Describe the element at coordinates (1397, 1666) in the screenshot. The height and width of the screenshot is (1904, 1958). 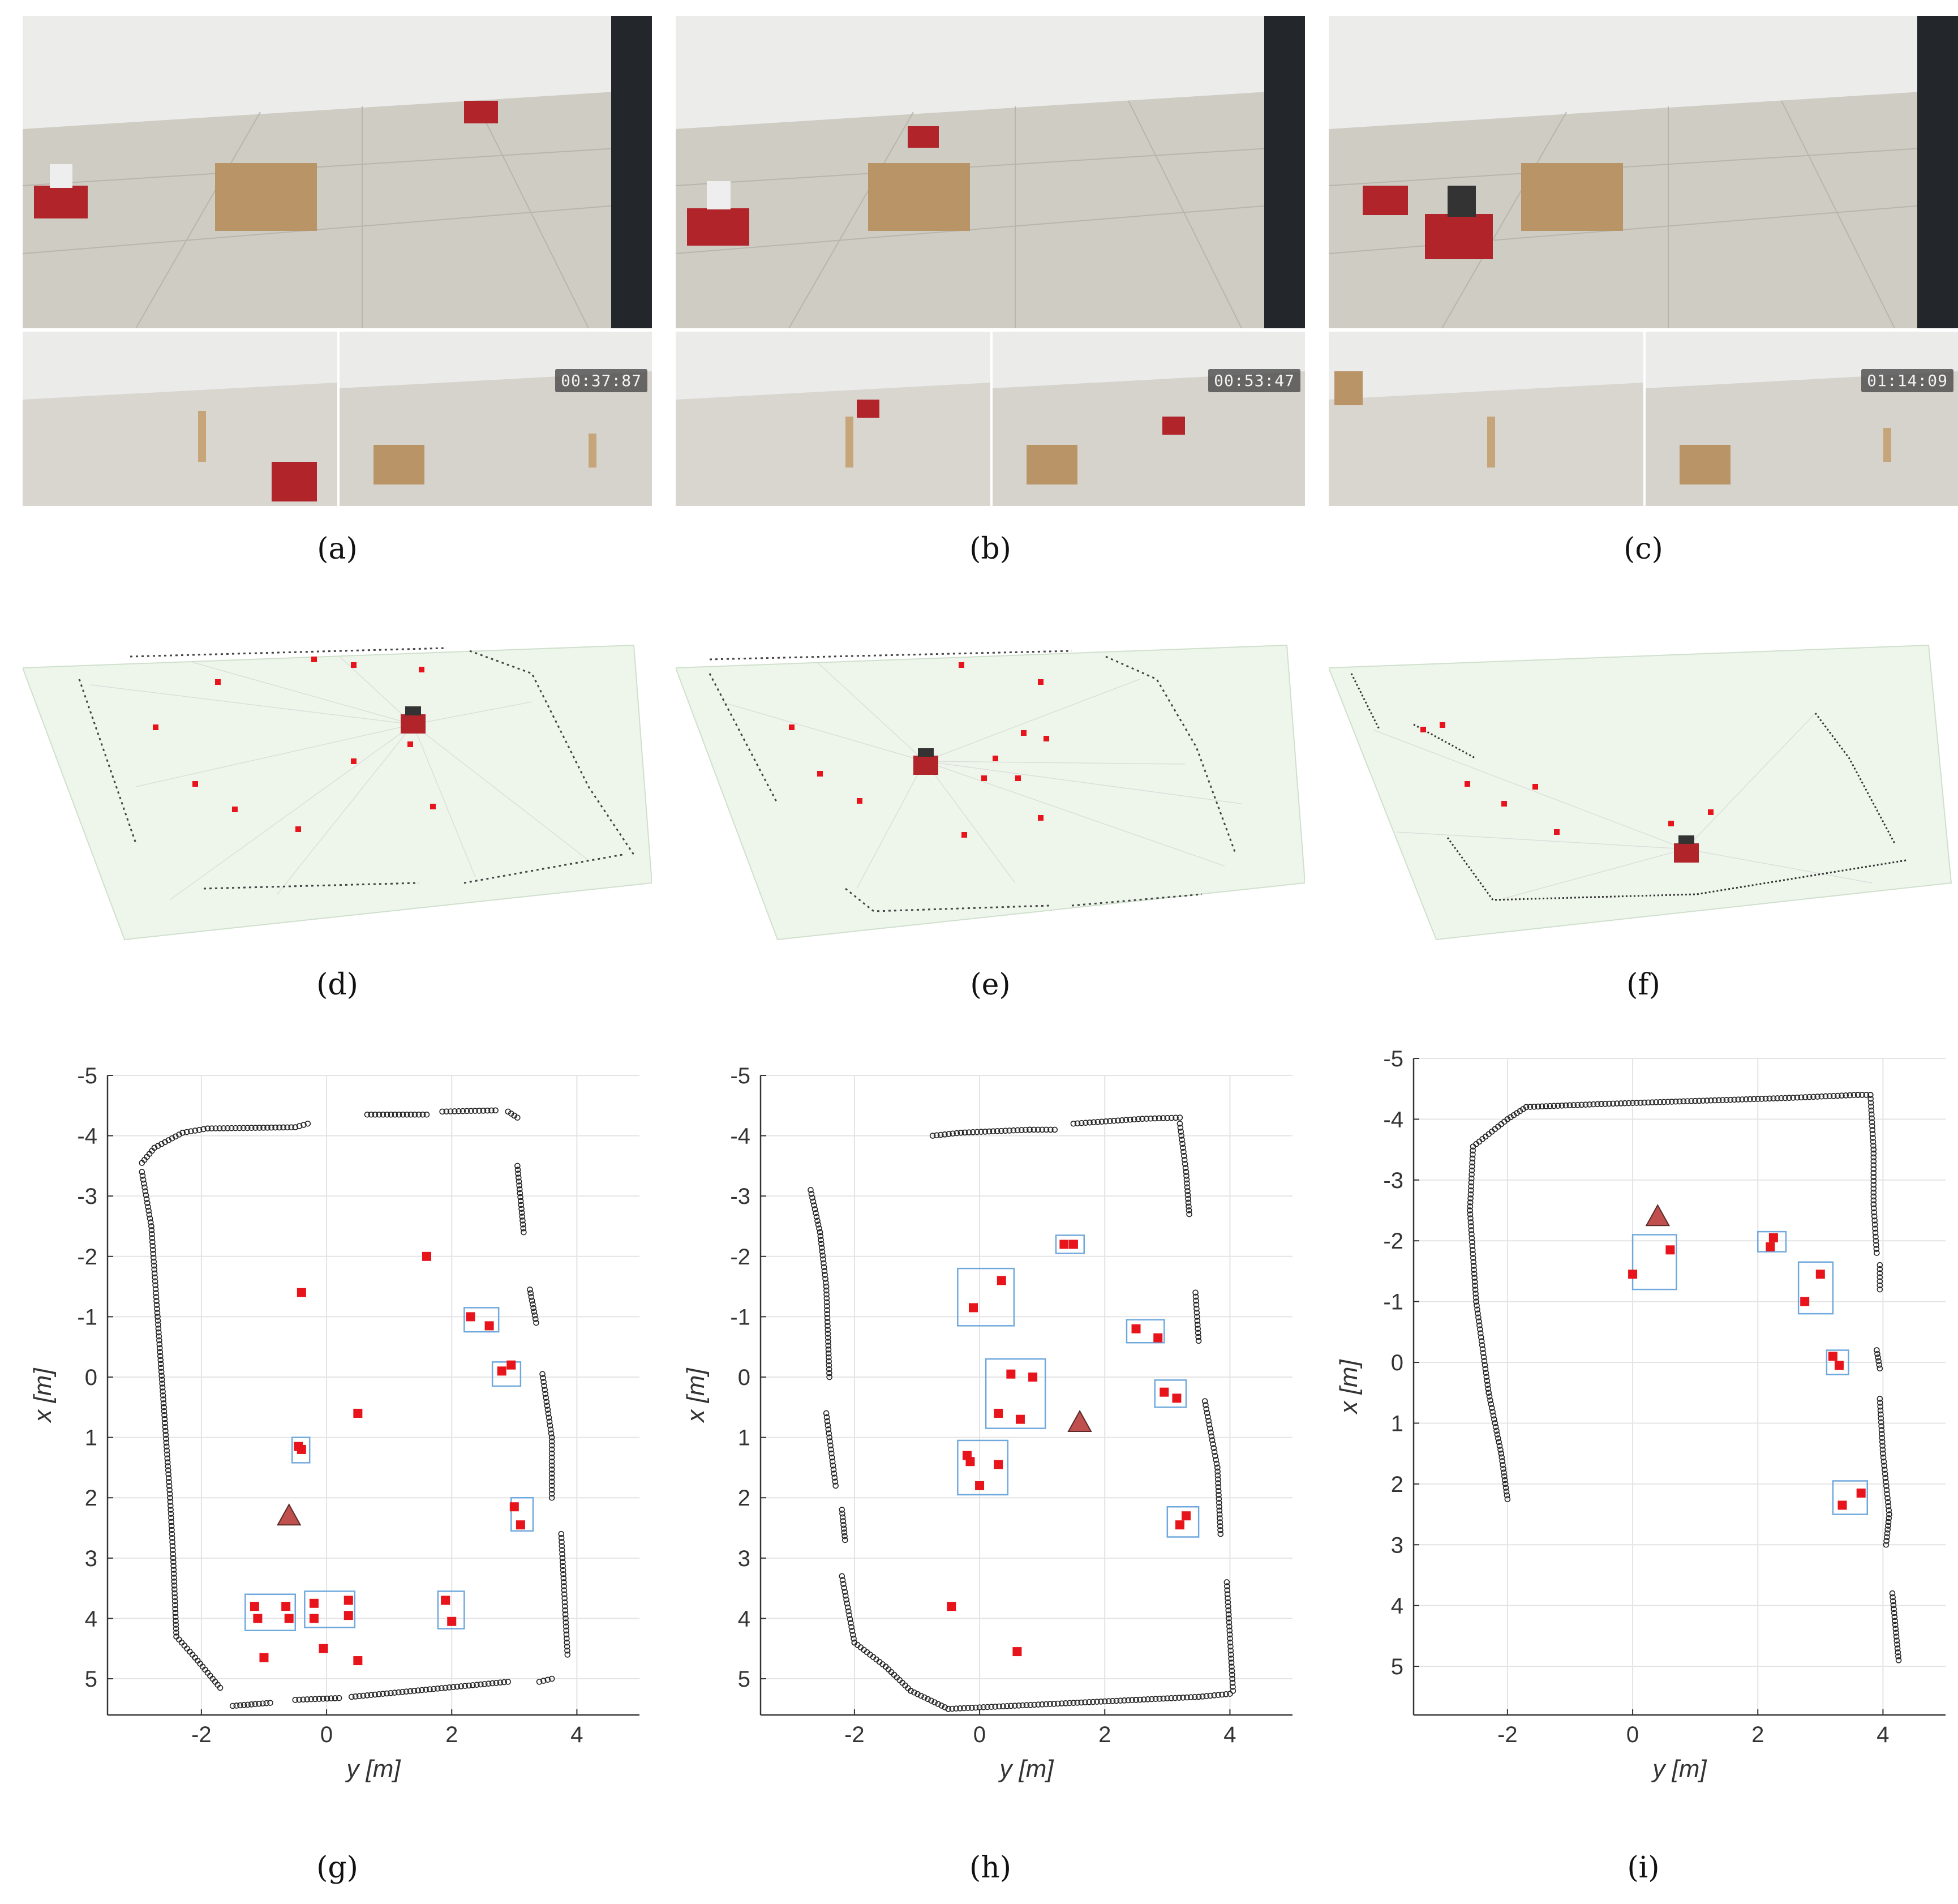
I see `y-tick-label: 5` at that location.